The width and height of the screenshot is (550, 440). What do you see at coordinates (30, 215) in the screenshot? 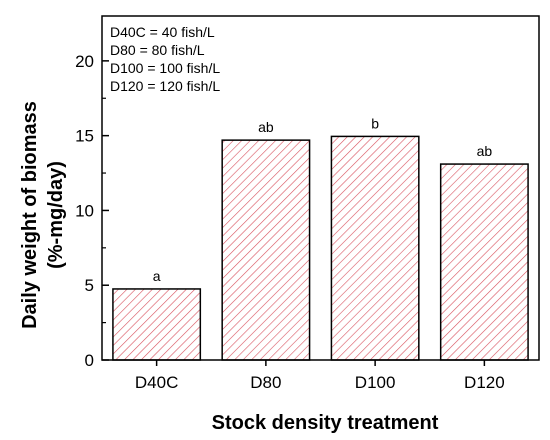
I see `y-axis-title-line-1: Daily weight of biomass` at bounding box center [30, 215].